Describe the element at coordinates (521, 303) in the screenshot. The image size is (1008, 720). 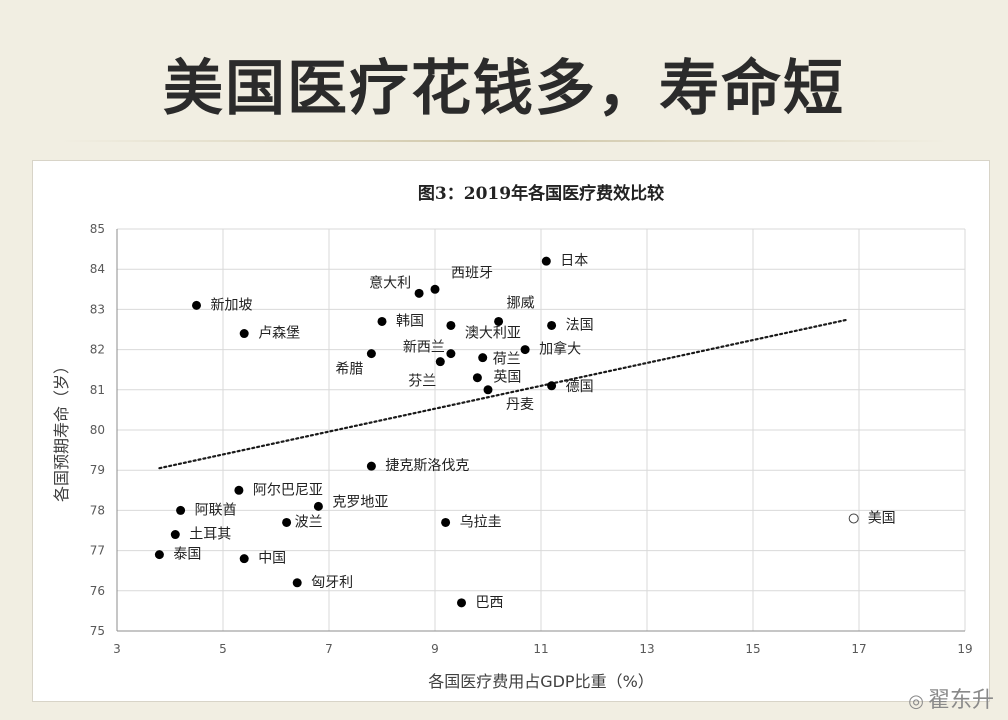
I see `point-label: 挪威` at that location.